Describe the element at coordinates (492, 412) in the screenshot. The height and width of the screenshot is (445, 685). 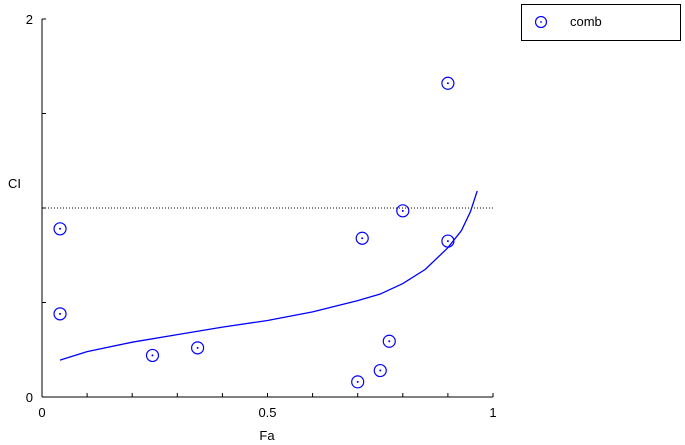
I see `x-tick-label: 1` at that location.